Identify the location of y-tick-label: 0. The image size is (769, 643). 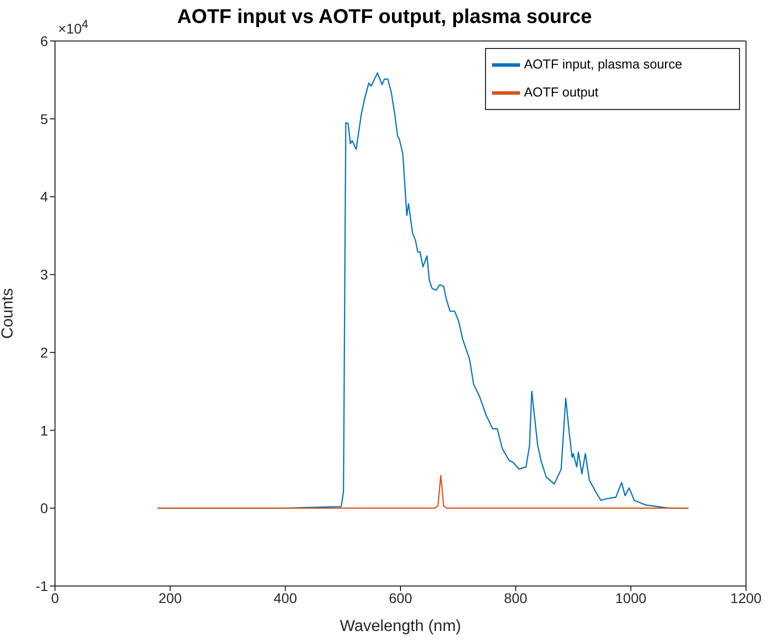
(44, 508).